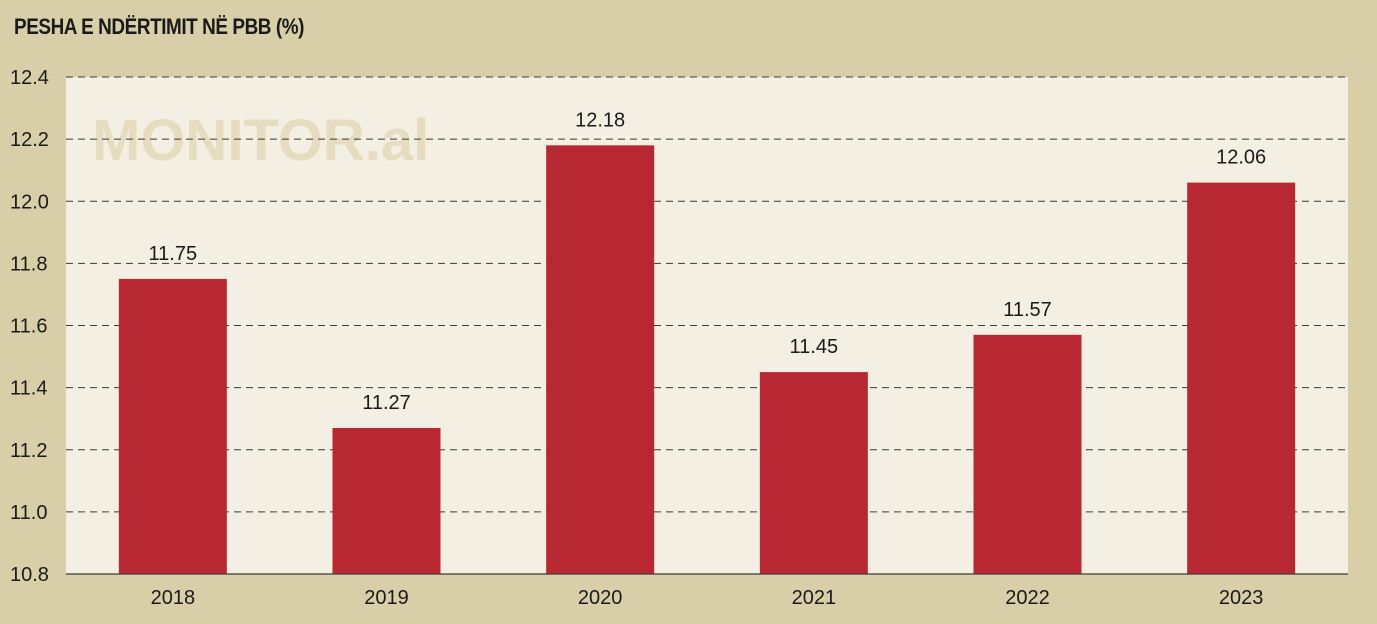 The height and width of the screenshot is (624, 1377). I want to click on x-tick-label: 2022, so click(1027, 598).